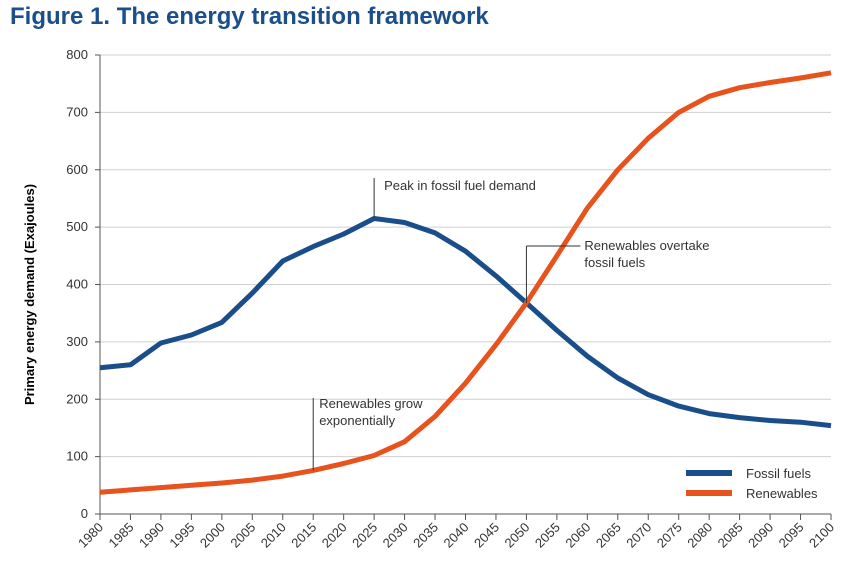 The height and width of the screenshot is (581, 863). I want to click on x-tick-label: 2065, so click(608, 535).